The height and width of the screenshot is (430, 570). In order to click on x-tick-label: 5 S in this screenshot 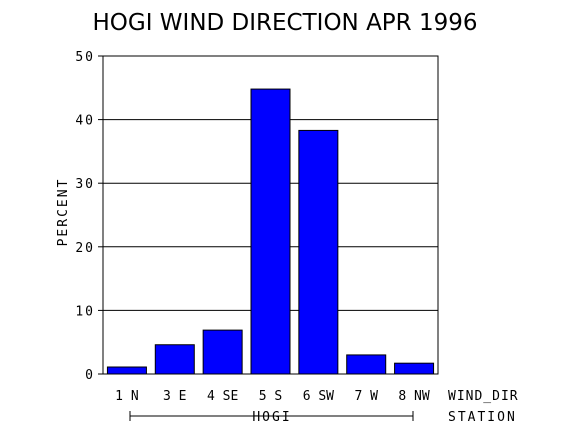, I will do `click(270, 396)`.